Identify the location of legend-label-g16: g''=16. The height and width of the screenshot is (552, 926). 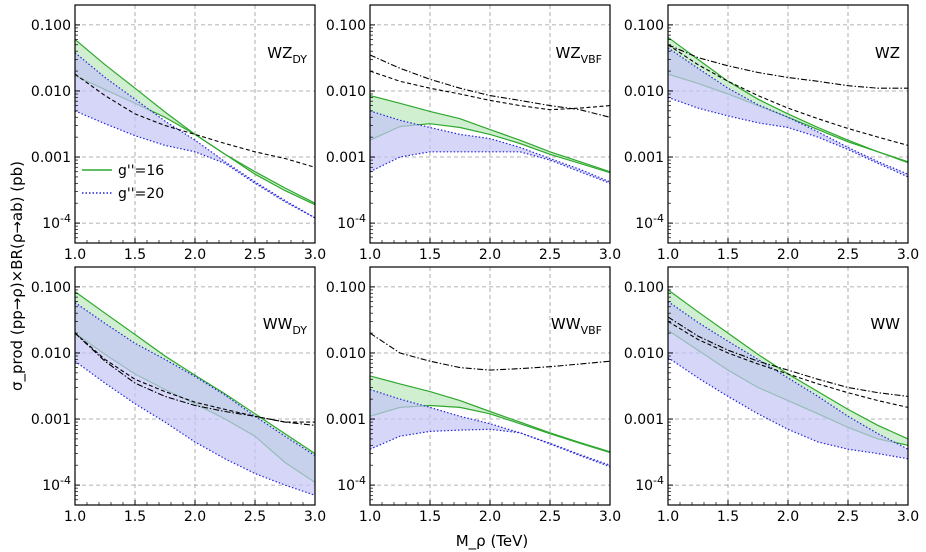
(141, 171).